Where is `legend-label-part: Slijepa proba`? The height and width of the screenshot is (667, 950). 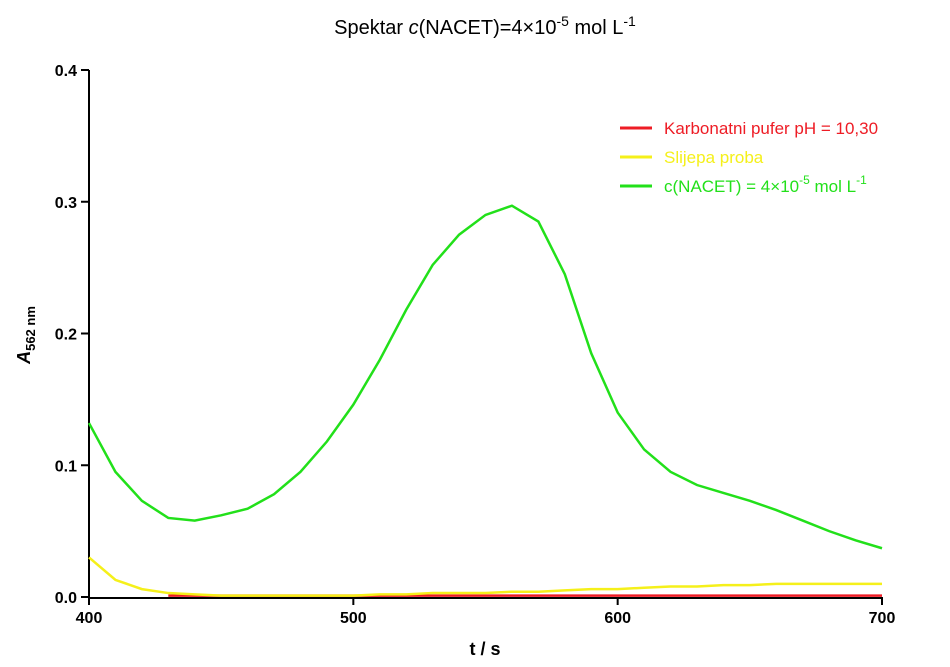 legend-label-part: Slijepa proba is located at coordinates (714, 157).